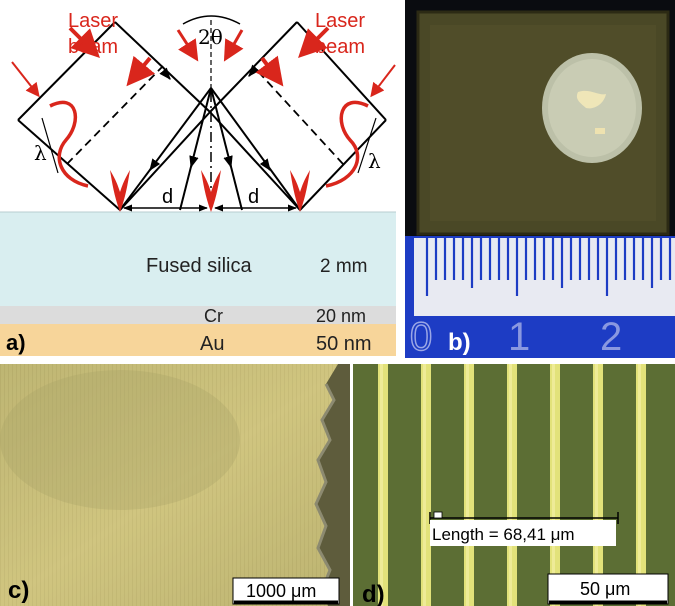 The width and height of the screenshot is (675, 606). What do you see at coordinates (340, 47) in the screenshot?
I see `laser-right-line2: beam` at bounding box center [340, 47].